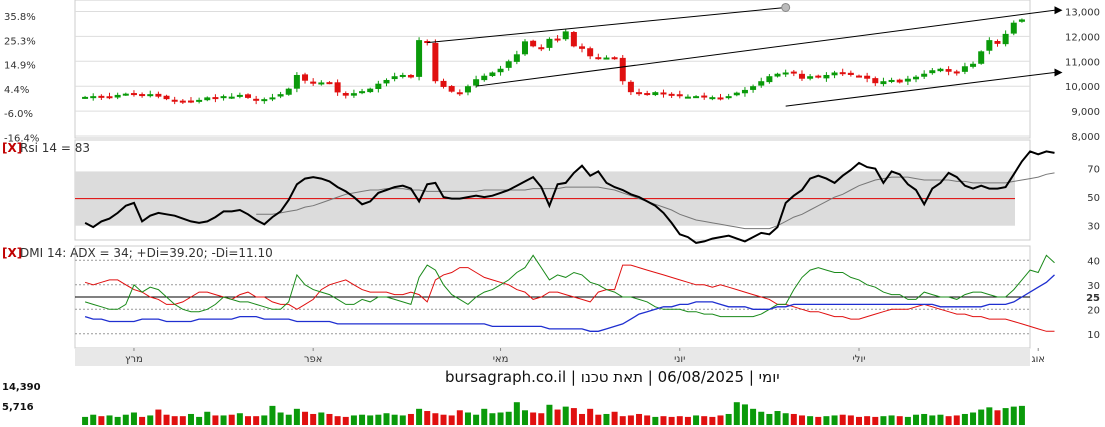 This screenshot has width=1105, height=427. Describe the element at coordinates (18, 114) in the screenshot. I see `percent-tick-label: -6.0%` at that location.